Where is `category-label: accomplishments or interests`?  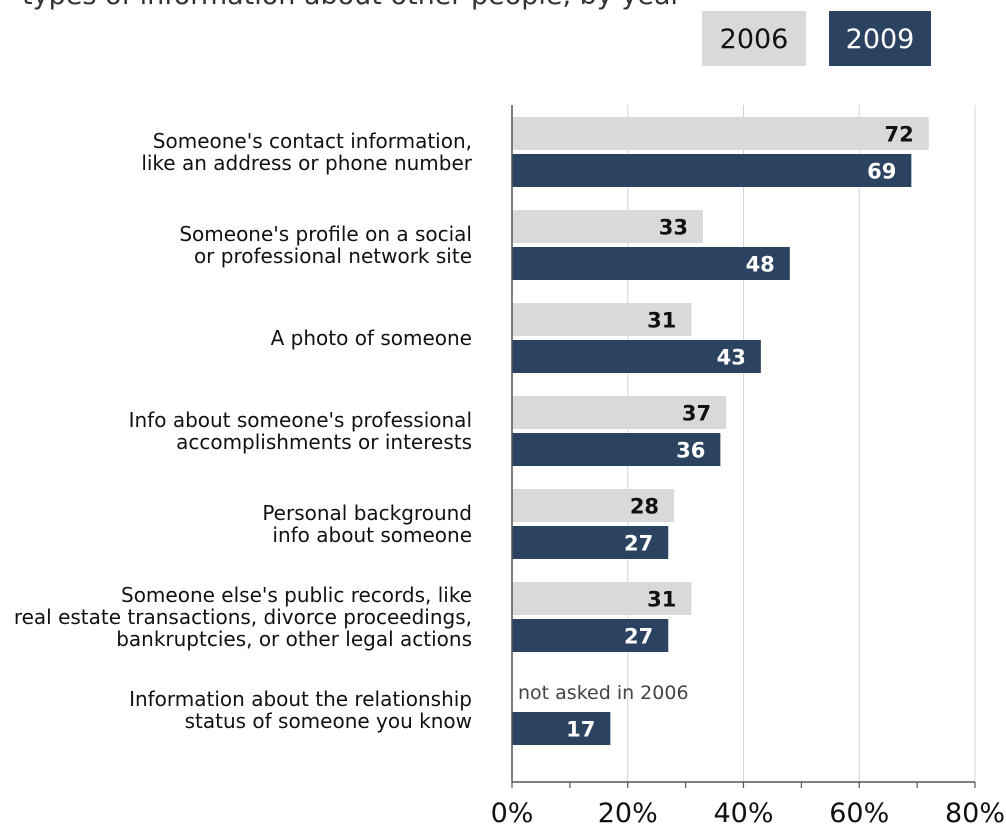 category-label: accomplishments or interests is located at coordinates (324, 442).